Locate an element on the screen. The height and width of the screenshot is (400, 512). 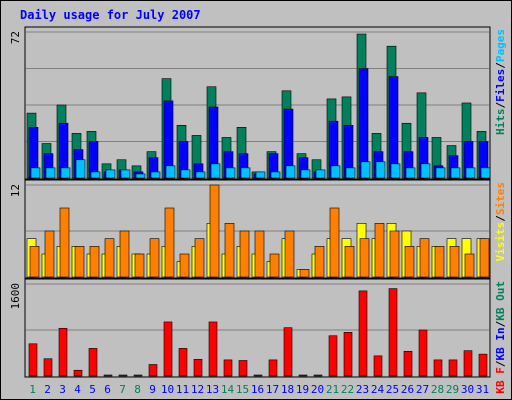
day-label-23: 23 is located at coordinates (362, 389).